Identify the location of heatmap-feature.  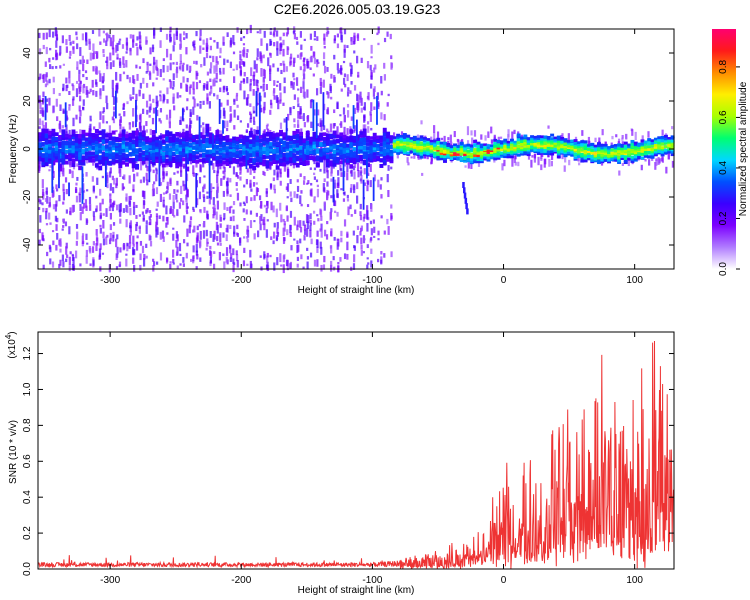
(466, 206).